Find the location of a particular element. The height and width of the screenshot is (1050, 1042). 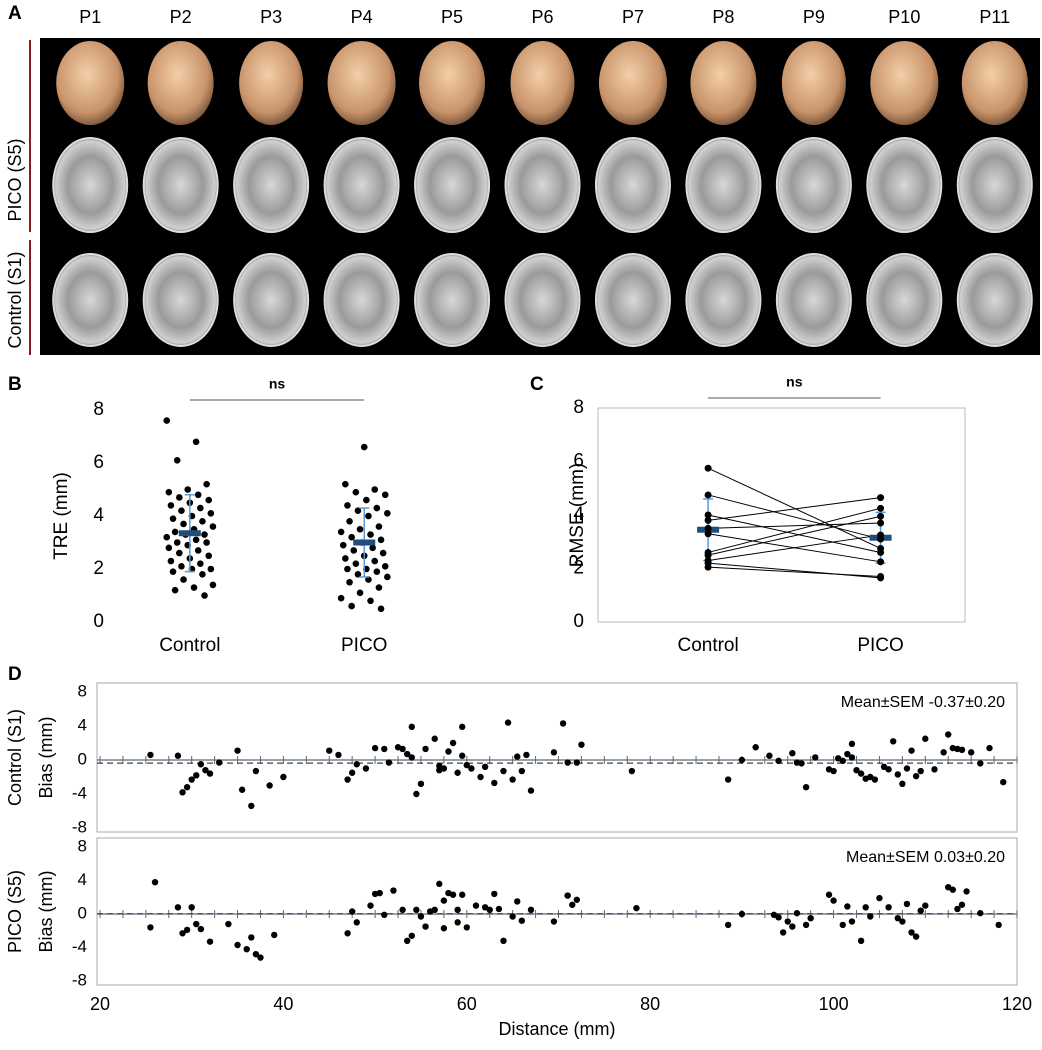

y-tick-label: 4 is located at coordinates (578, 514).